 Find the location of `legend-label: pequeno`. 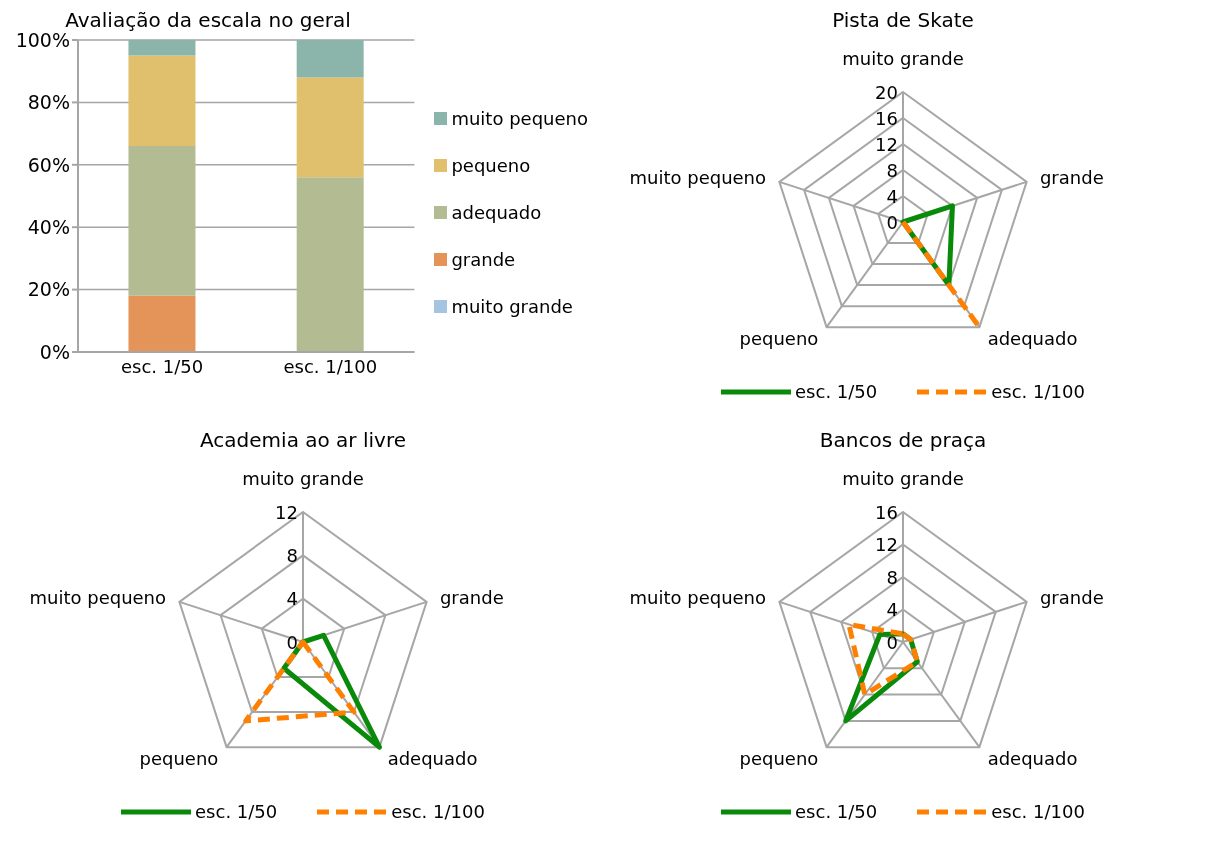

legend-label: pequeno is located at coordinates (491, 165).